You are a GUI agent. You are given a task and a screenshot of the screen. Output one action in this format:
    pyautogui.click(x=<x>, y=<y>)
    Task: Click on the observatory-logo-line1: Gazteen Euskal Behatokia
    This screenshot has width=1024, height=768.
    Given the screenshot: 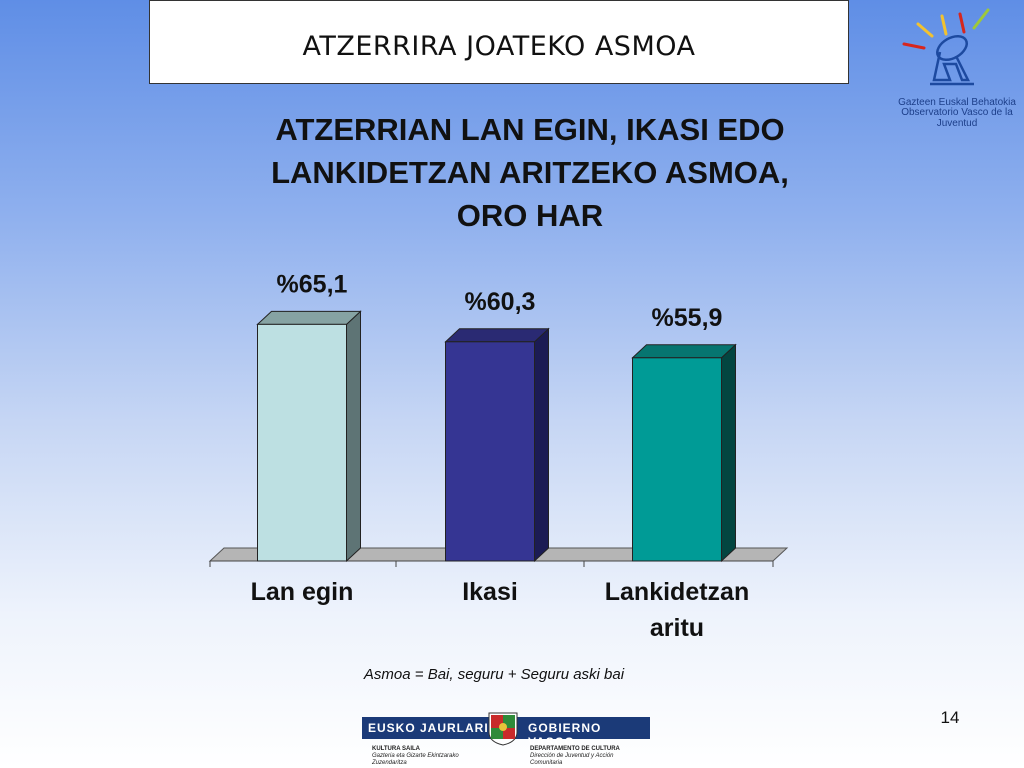 What is the action you would take?
    pyautogui.click(x=957, y=102)
    